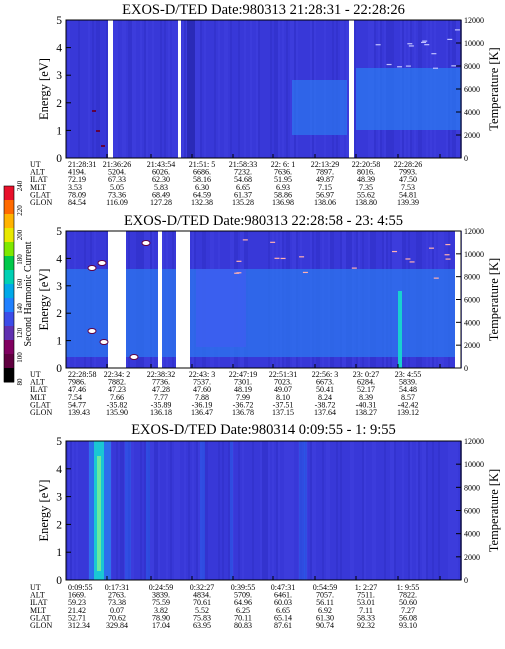 The image size is (505, 649). What do you see at coordinates (20, 357) in the screenshot?
I see `colorbar-tick-label: 100` at bounding box center [20, 357].